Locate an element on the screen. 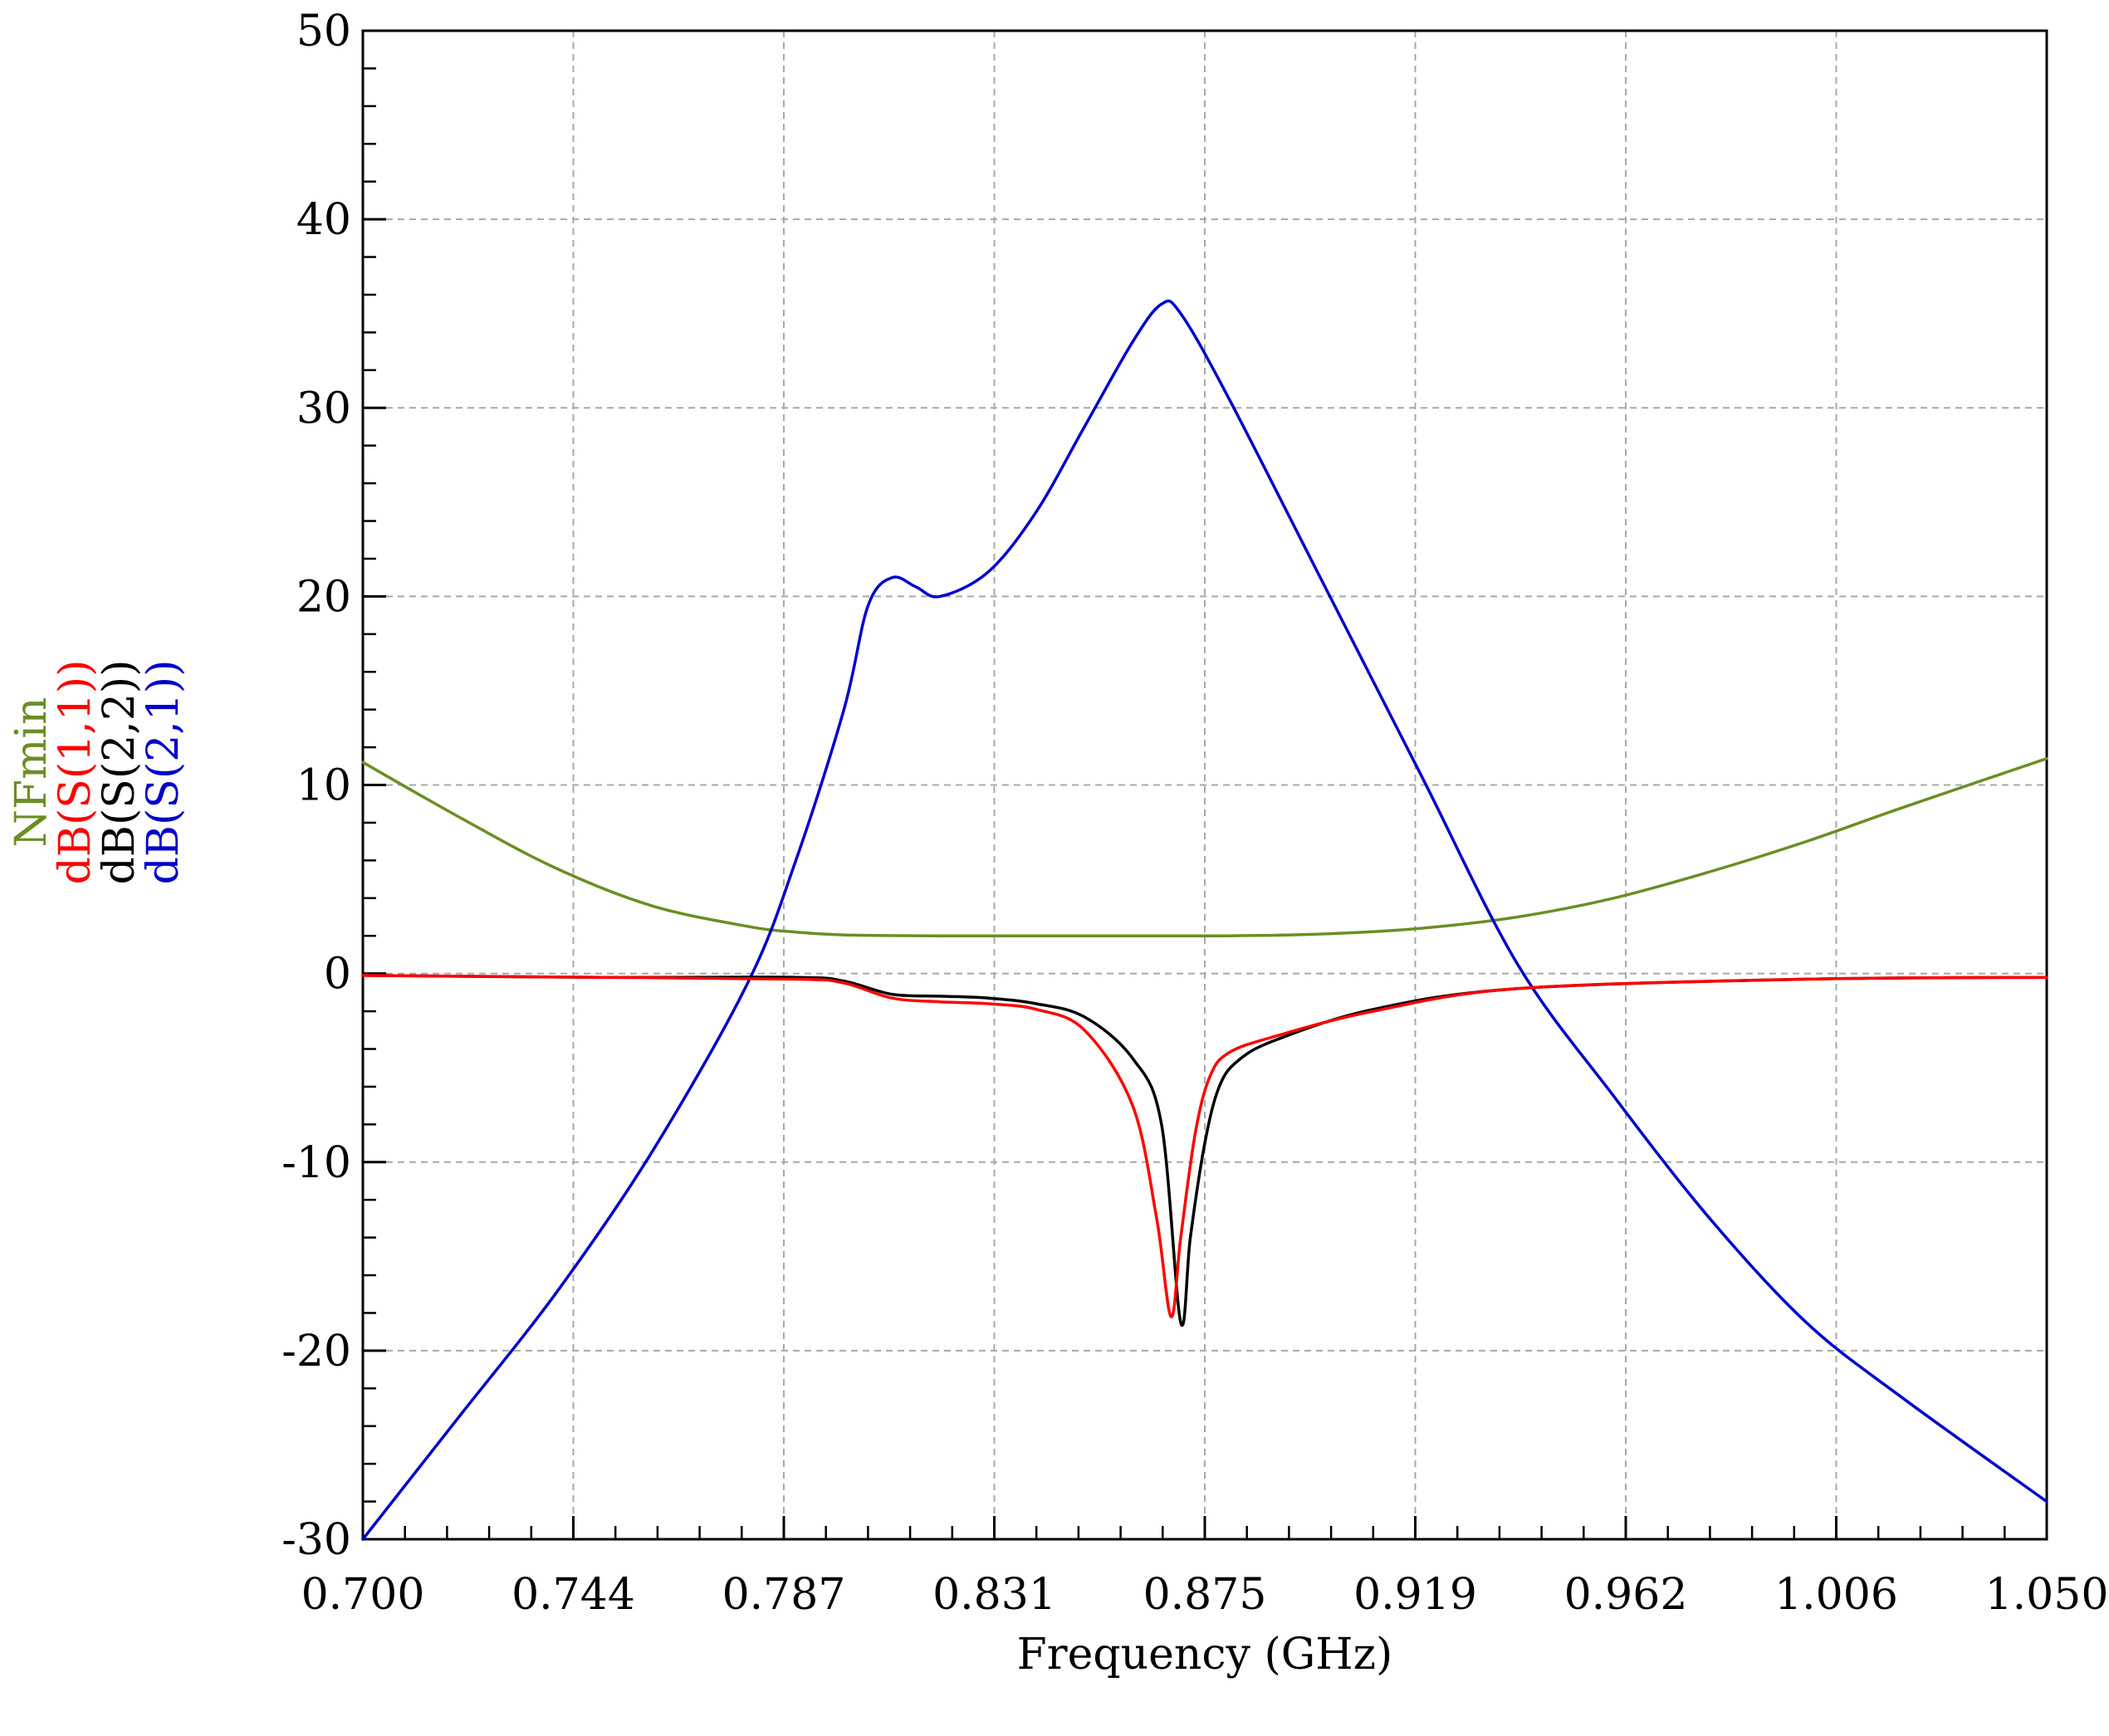  x-tick-label: 1.006 is located at coordinates (1836, 1595).